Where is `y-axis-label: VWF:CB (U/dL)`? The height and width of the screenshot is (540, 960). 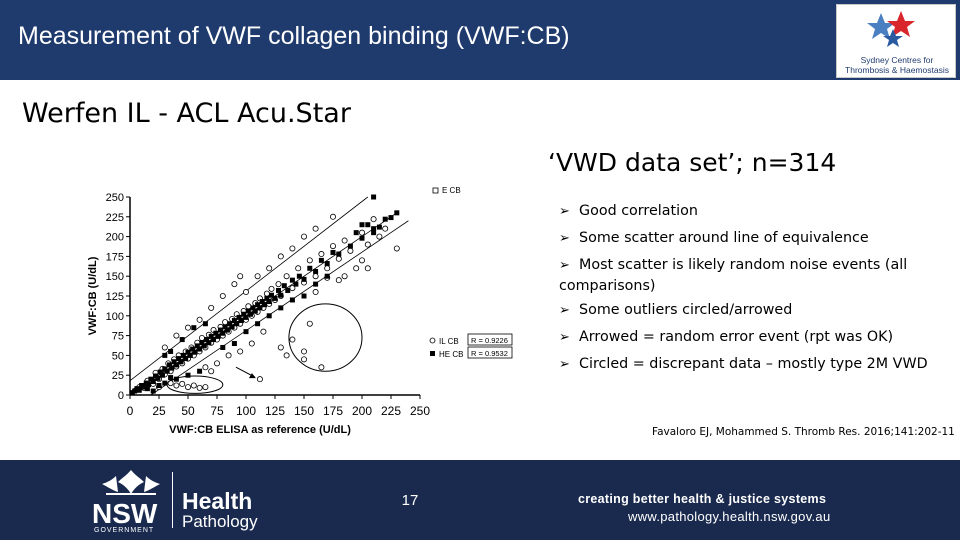
y-axis-label: VWF:CB (U/dL) is located at coordinates (93, 295).